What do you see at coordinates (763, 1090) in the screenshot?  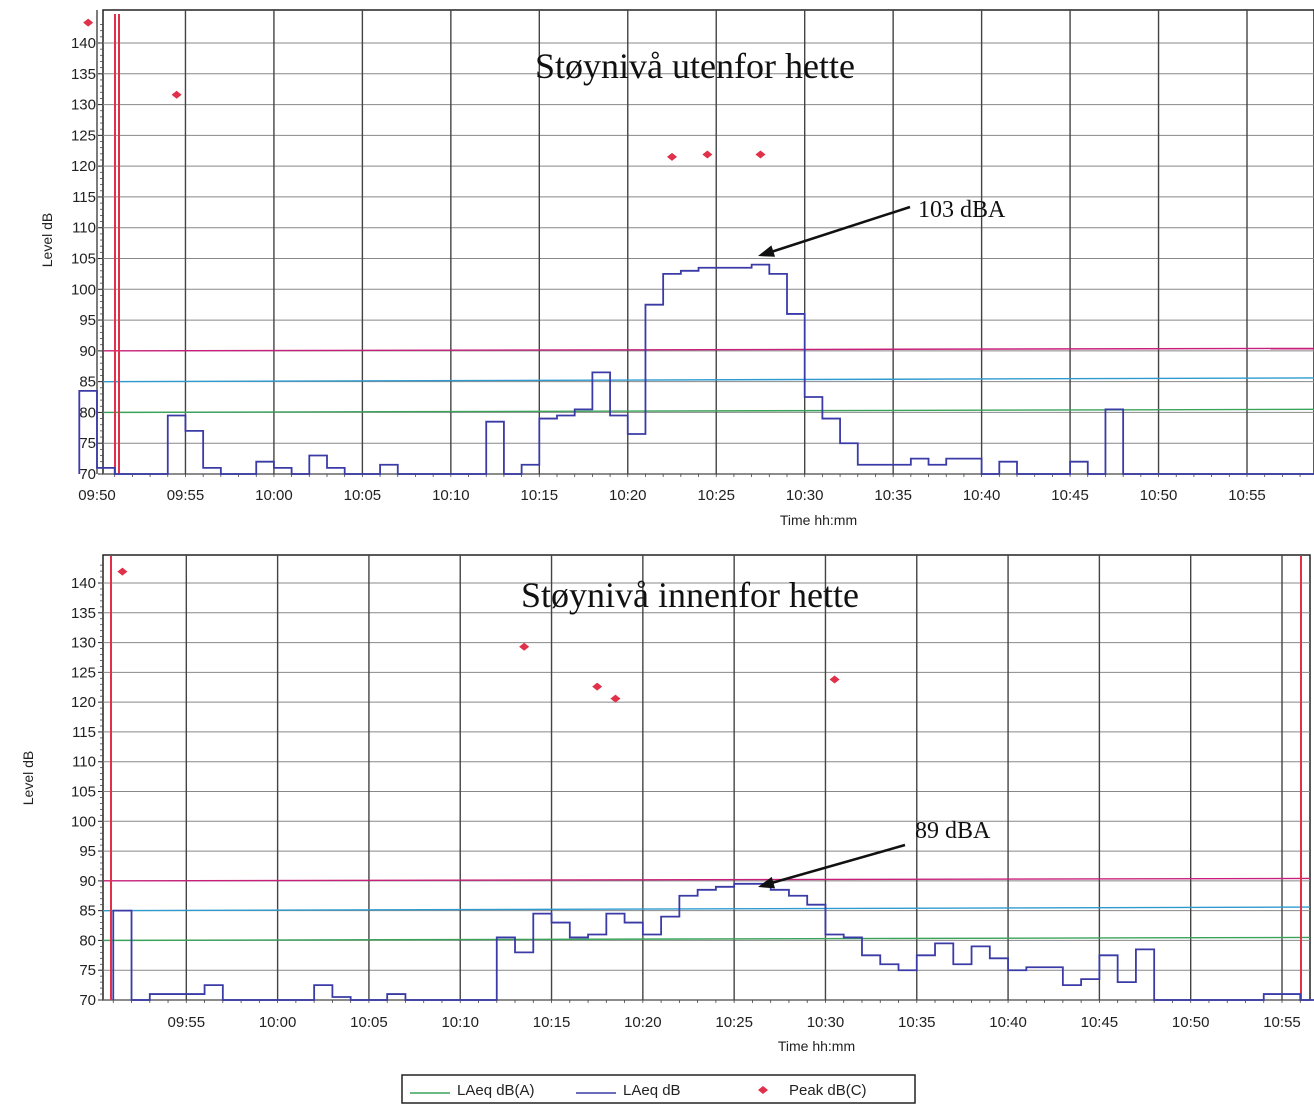 I see `legend-swatch-marker` at bounding box center [763, 1090].